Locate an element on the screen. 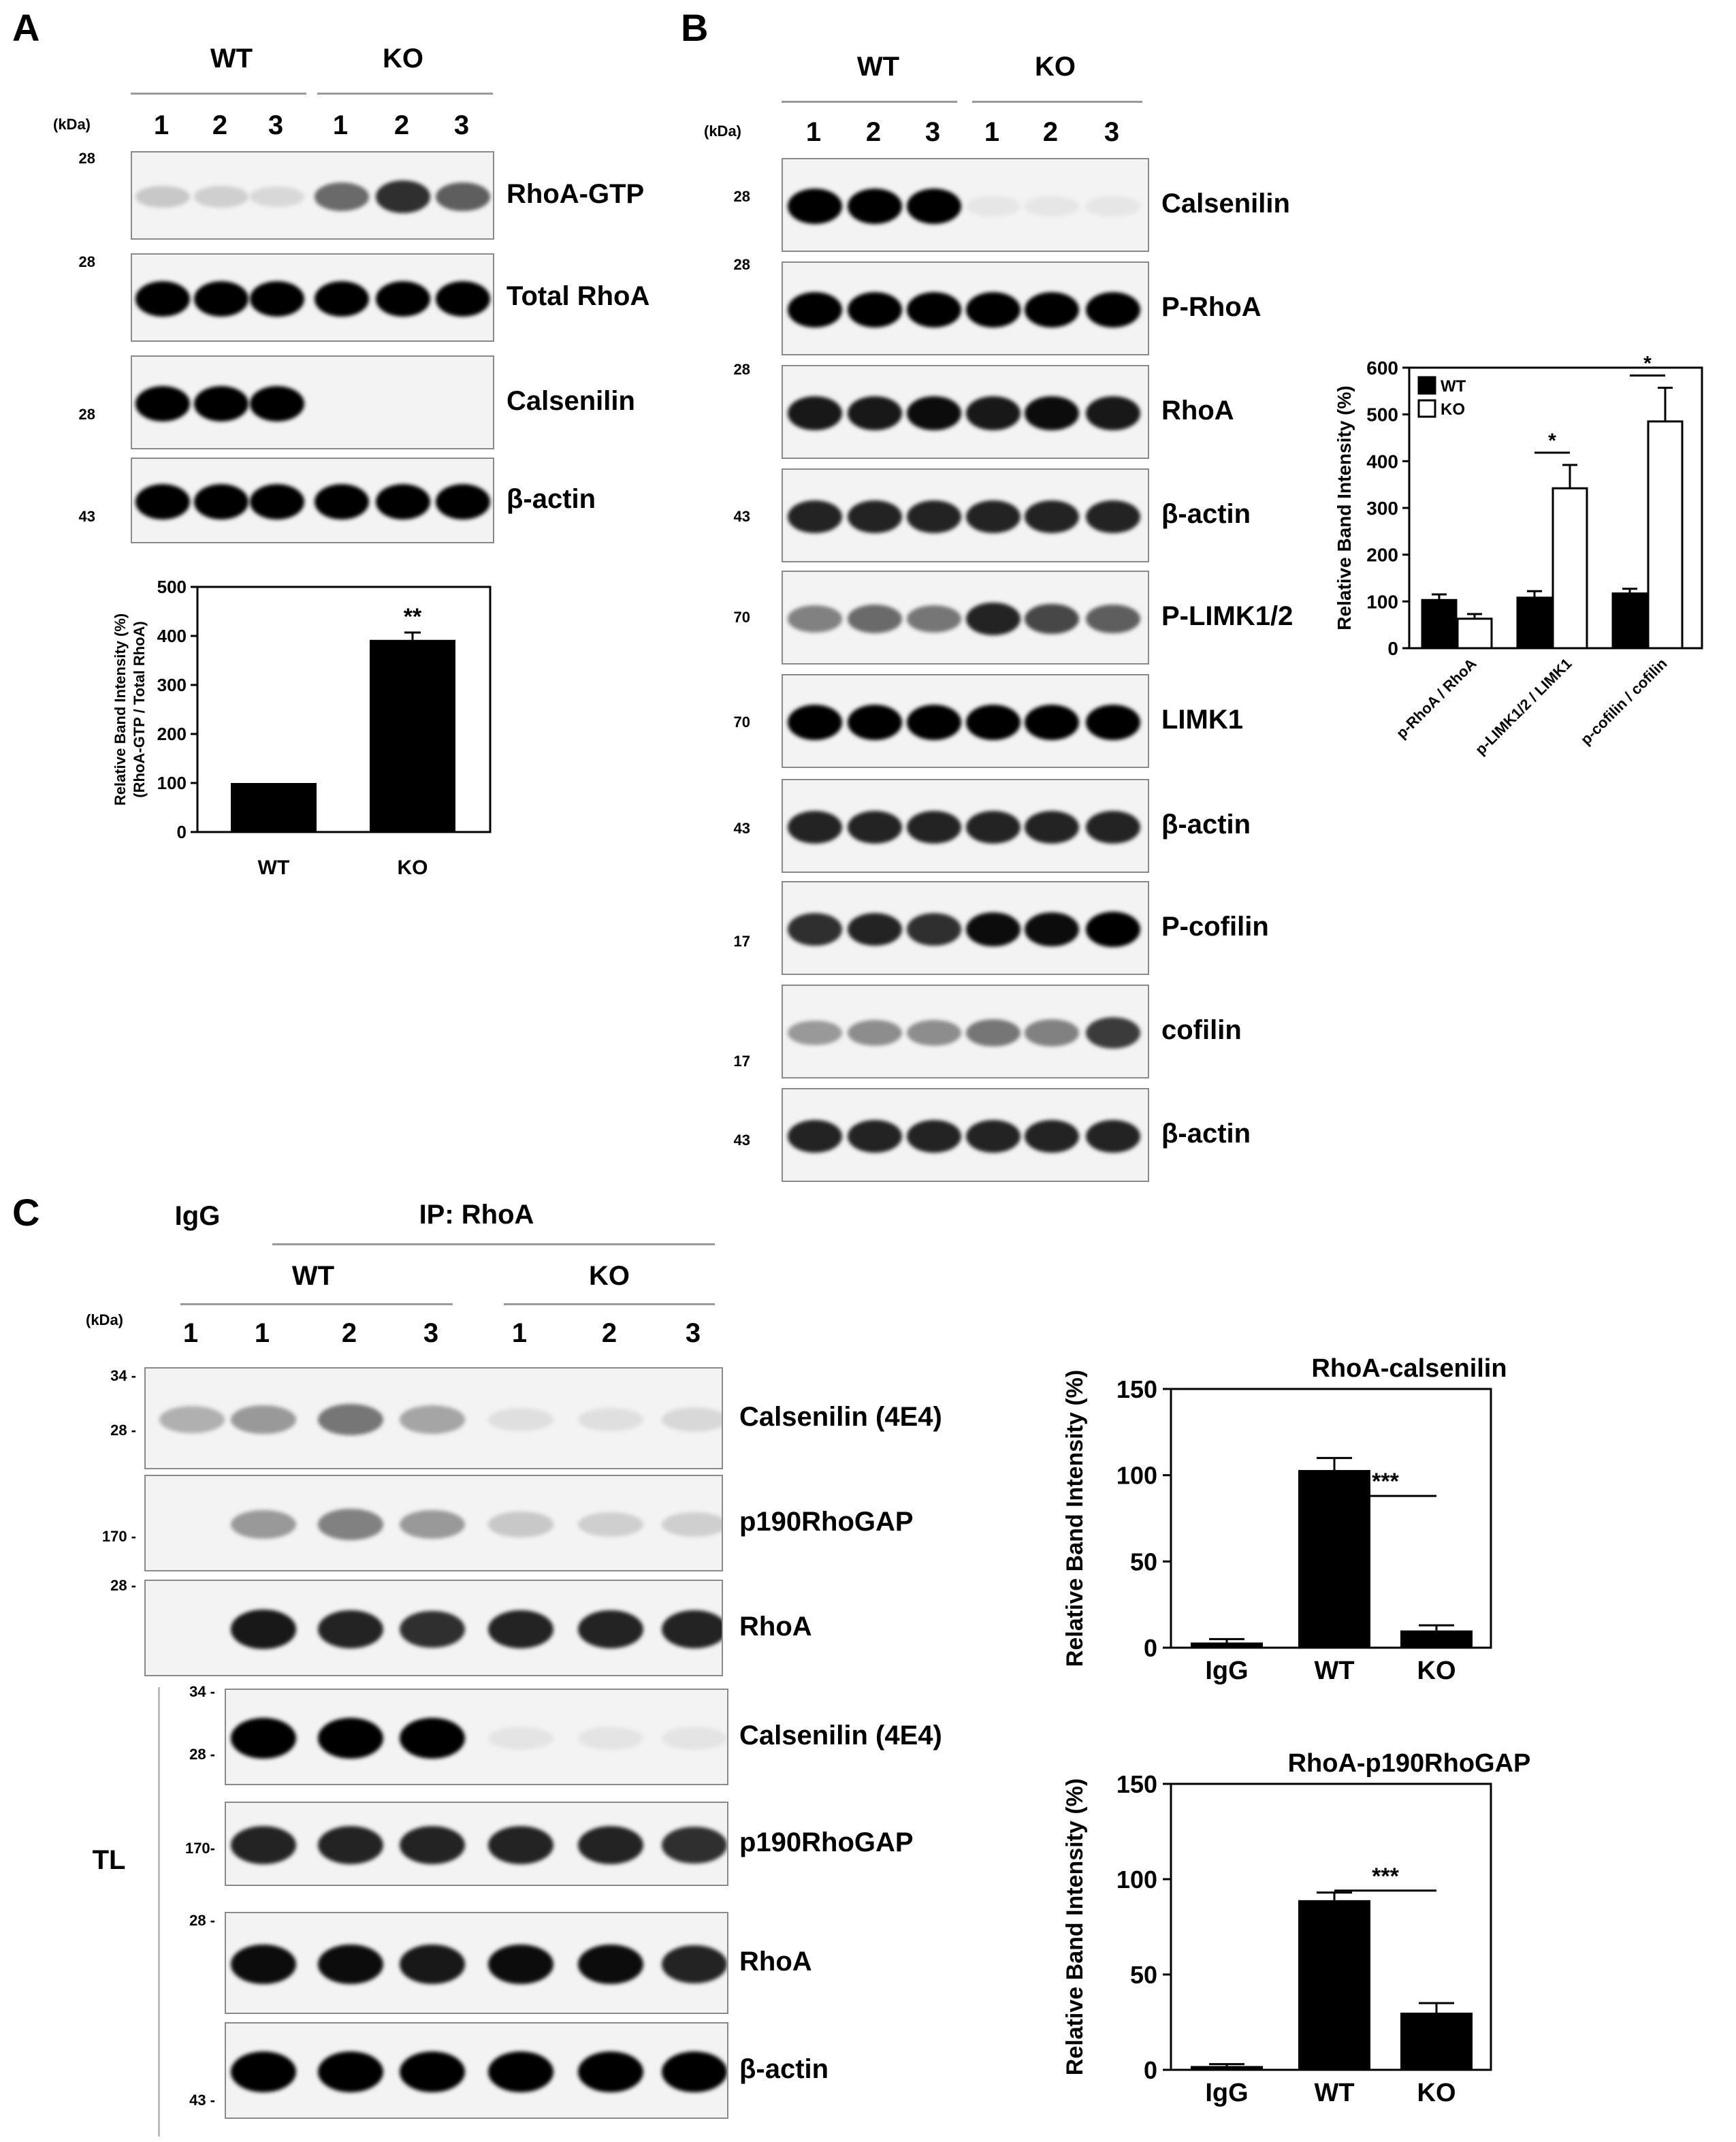  blot-label: Total RhoA is located at coordinates (578, 296).